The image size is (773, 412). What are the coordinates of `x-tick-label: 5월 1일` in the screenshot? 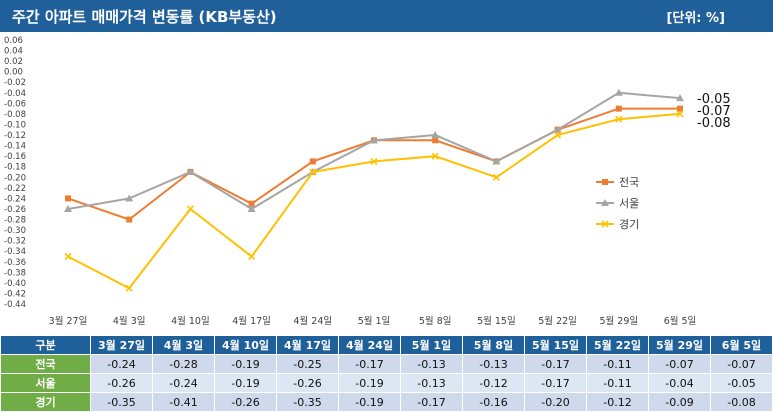 It's located at (374, 321).